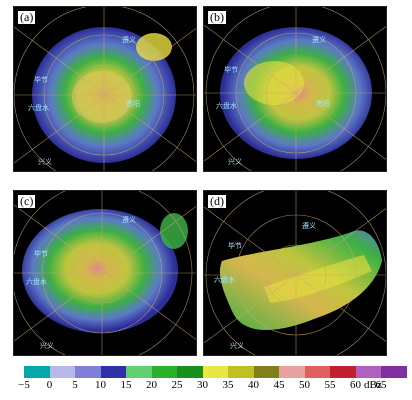  Describe the element at coordinates (381, 385) in the screenshot. I see `color-scale-tick-label: 65` at that location.